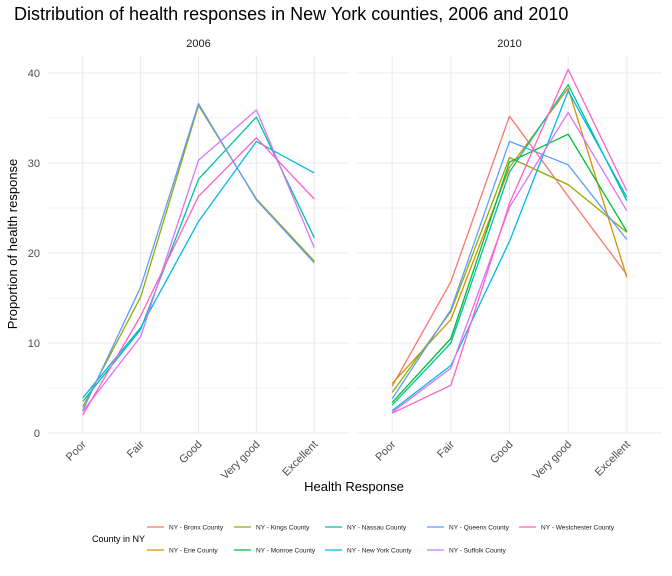 This screenshot has height=576, width=672. I want to click on y-tick-label: 10, so click(34, 344).